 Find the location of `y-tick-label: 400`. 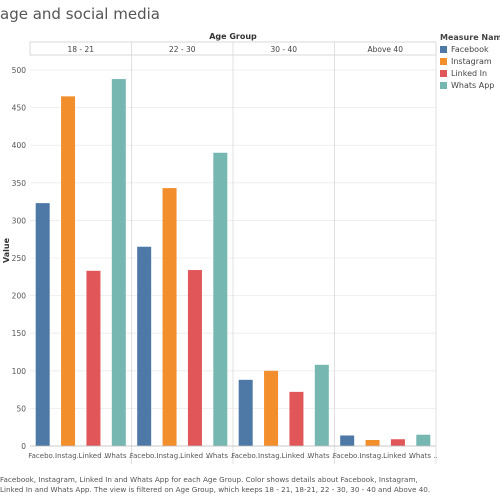

y-tick-label: 400 is located at coordinates (19, 145).